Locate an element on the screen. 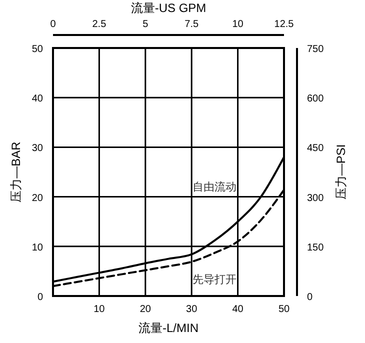 This screenshot has width=365, height=343. y-tick-label: 30 is located at coordinates (38, 148).